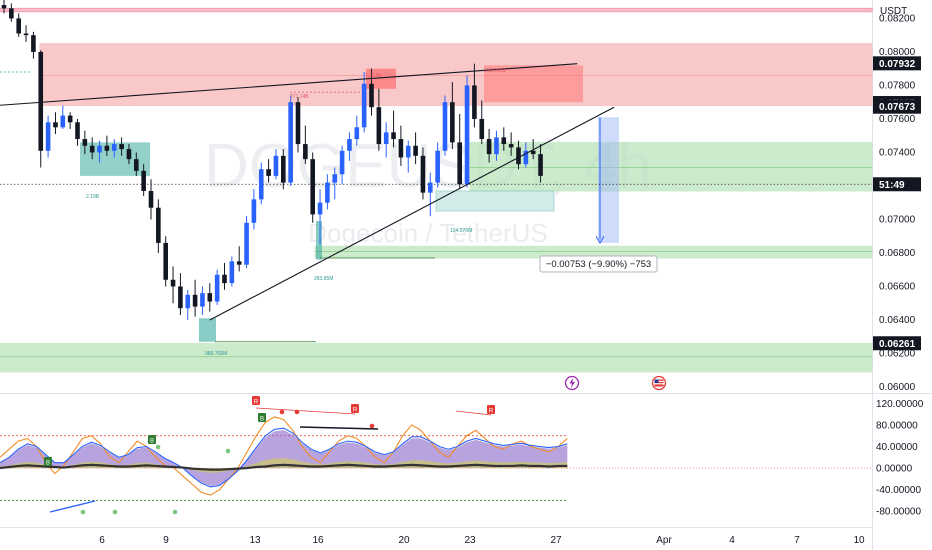  What do you see at coordinates (897, 85) in the screenshot?
I see `price-tick-label: 0.07800` at bounding box center [897, 85].